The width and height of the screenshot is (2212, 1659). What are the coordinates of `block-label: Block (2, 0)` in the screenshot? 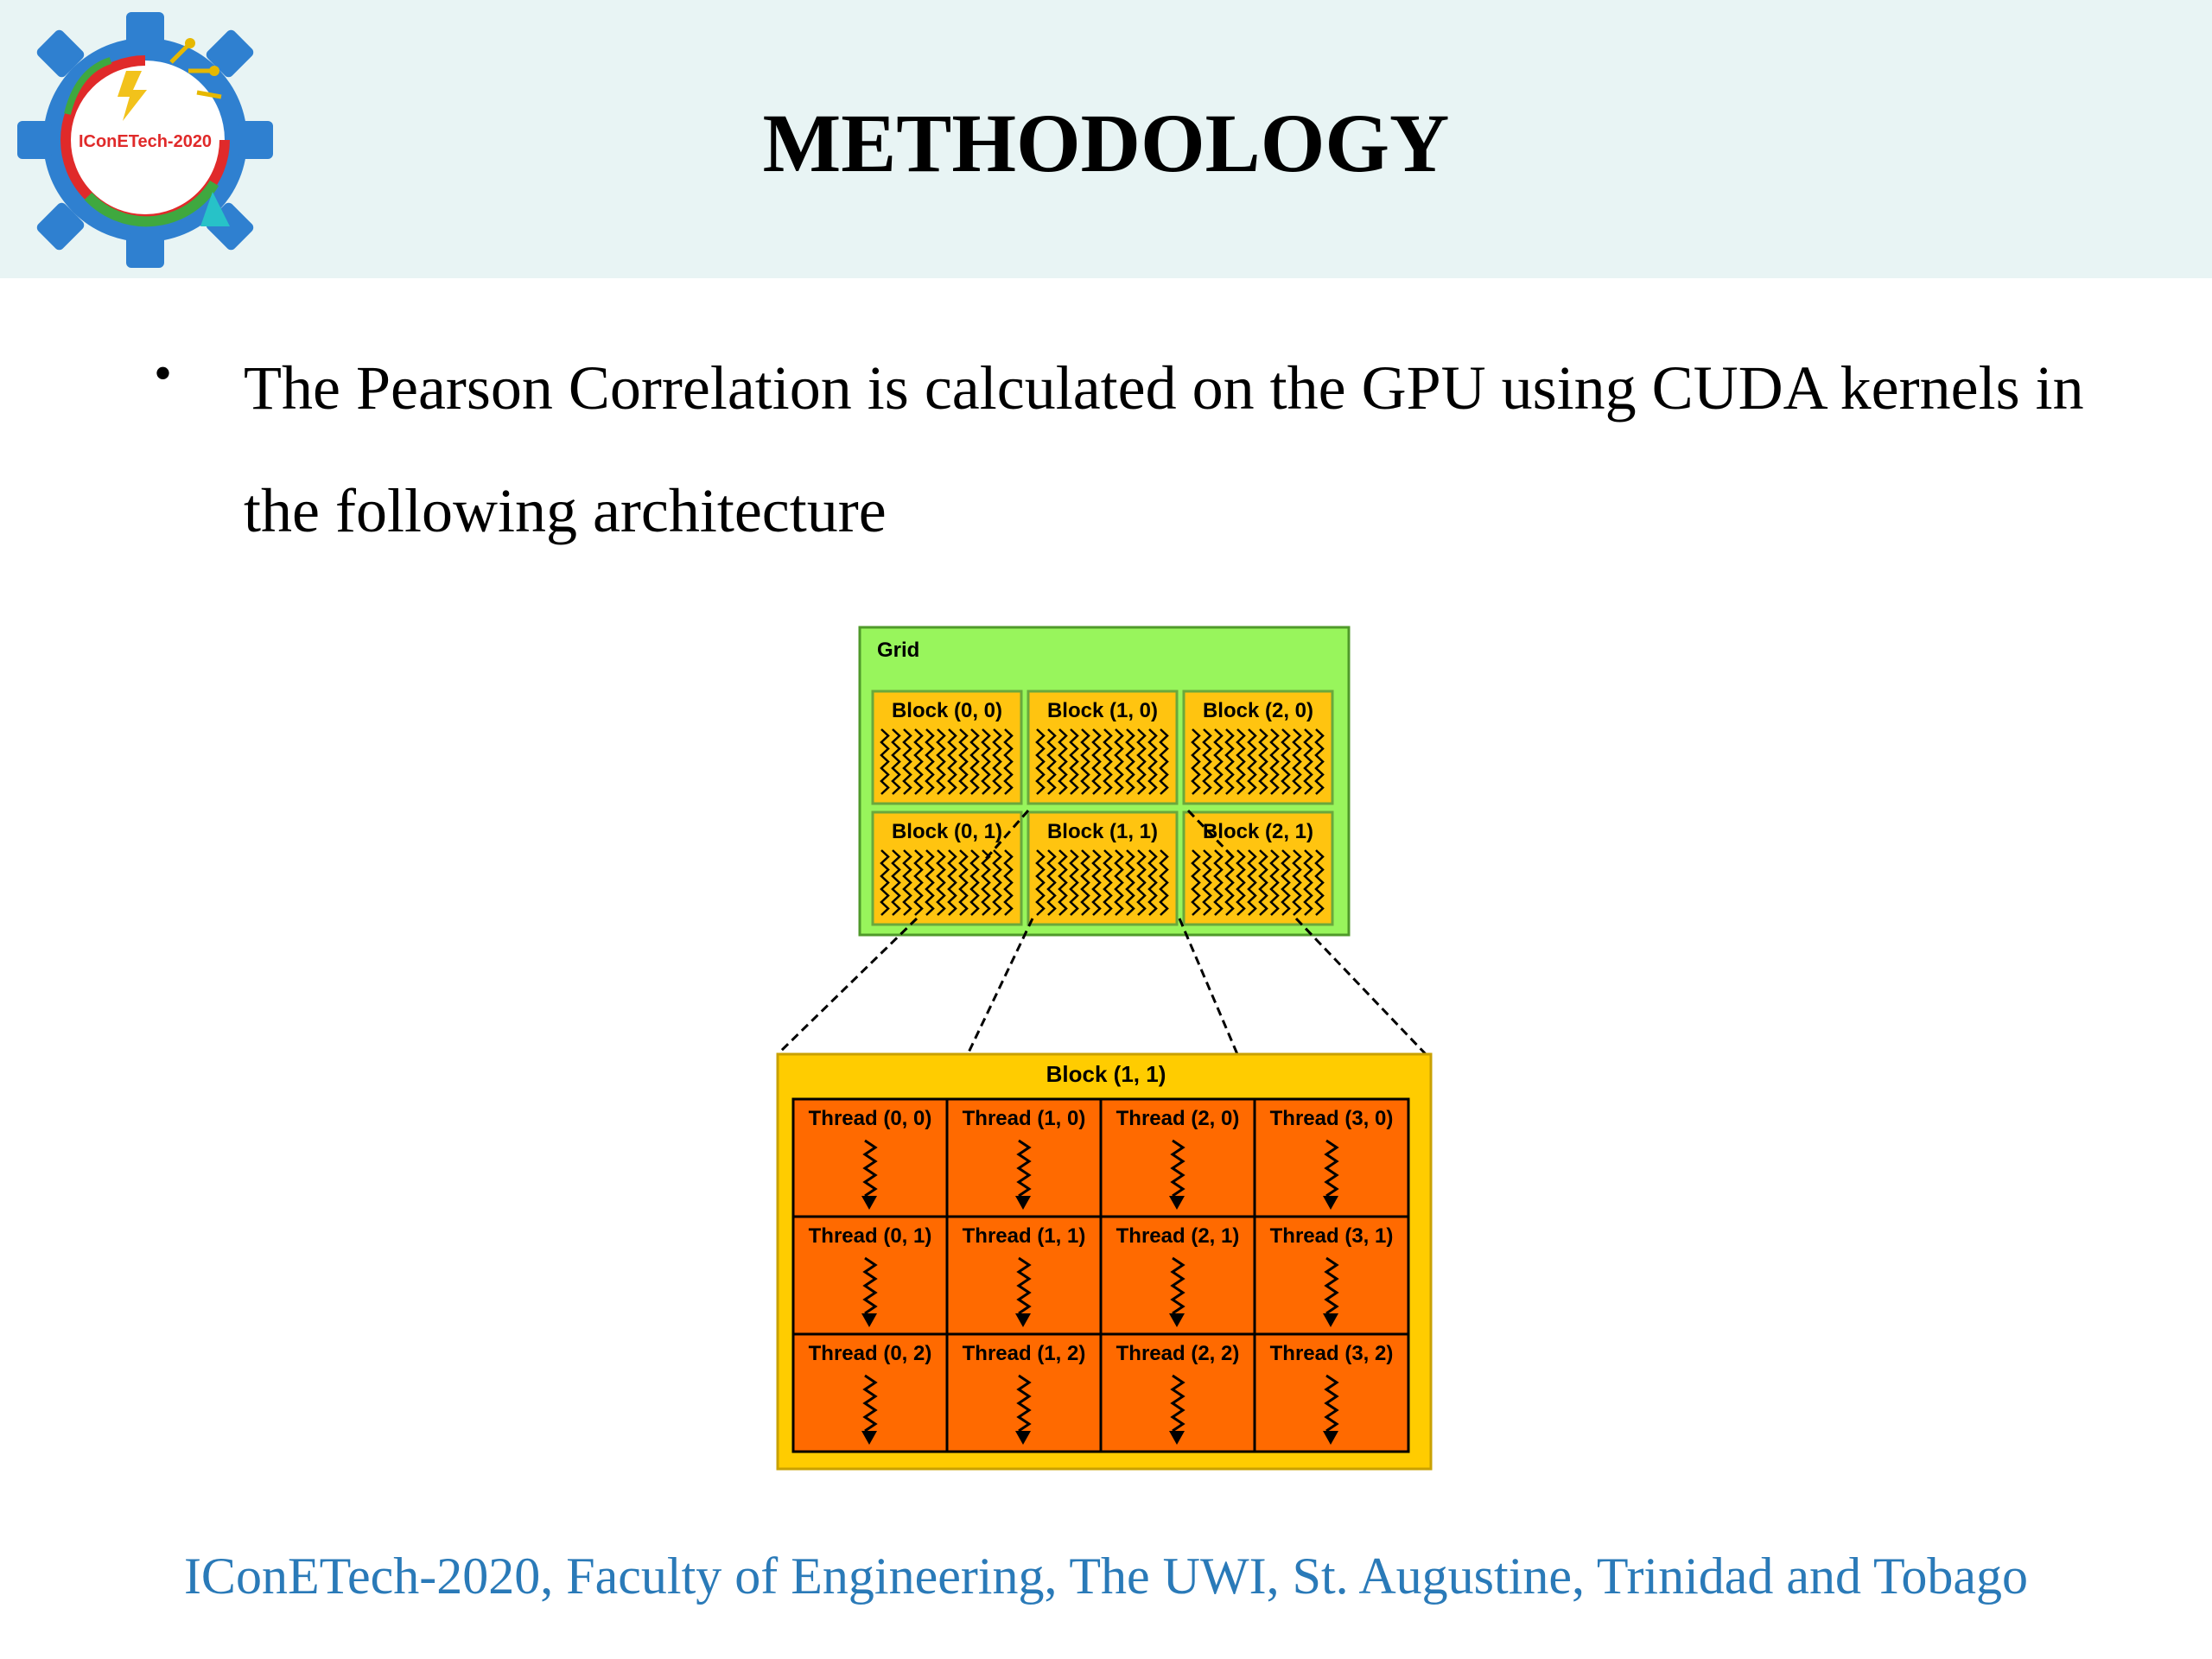 It's located at (1258, 710).